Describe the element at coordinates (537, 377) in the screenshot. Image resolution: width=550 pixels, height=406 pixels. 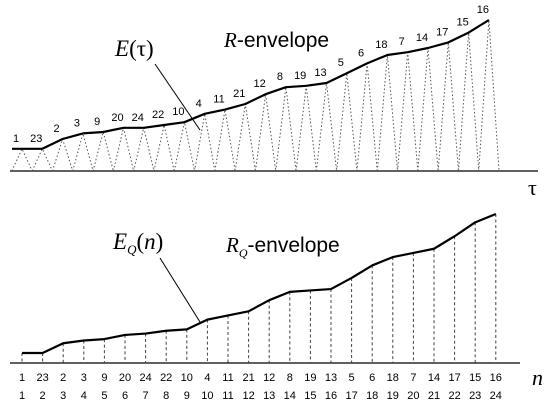
I see `n-axis-label: n` at that location.